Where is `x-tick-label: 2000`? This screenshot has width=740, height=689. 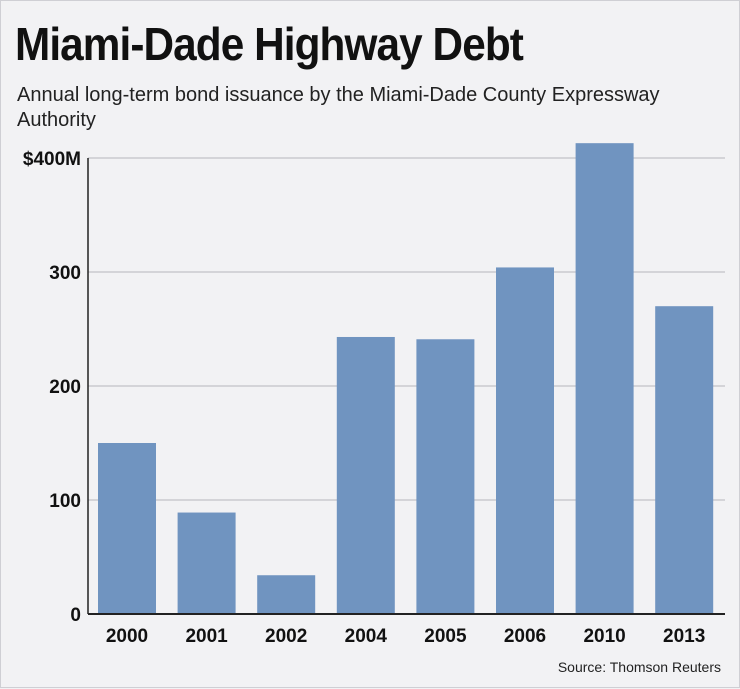
x-tick-label: 2000 is located at coordinates (127, 636).